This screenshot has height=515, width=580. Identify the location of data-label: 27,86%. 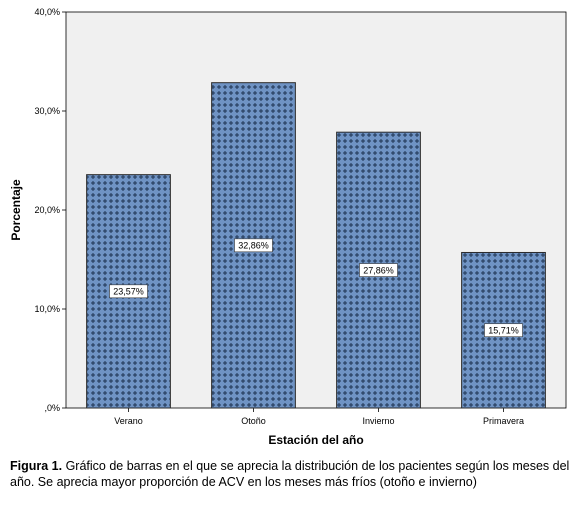
(378, 270).